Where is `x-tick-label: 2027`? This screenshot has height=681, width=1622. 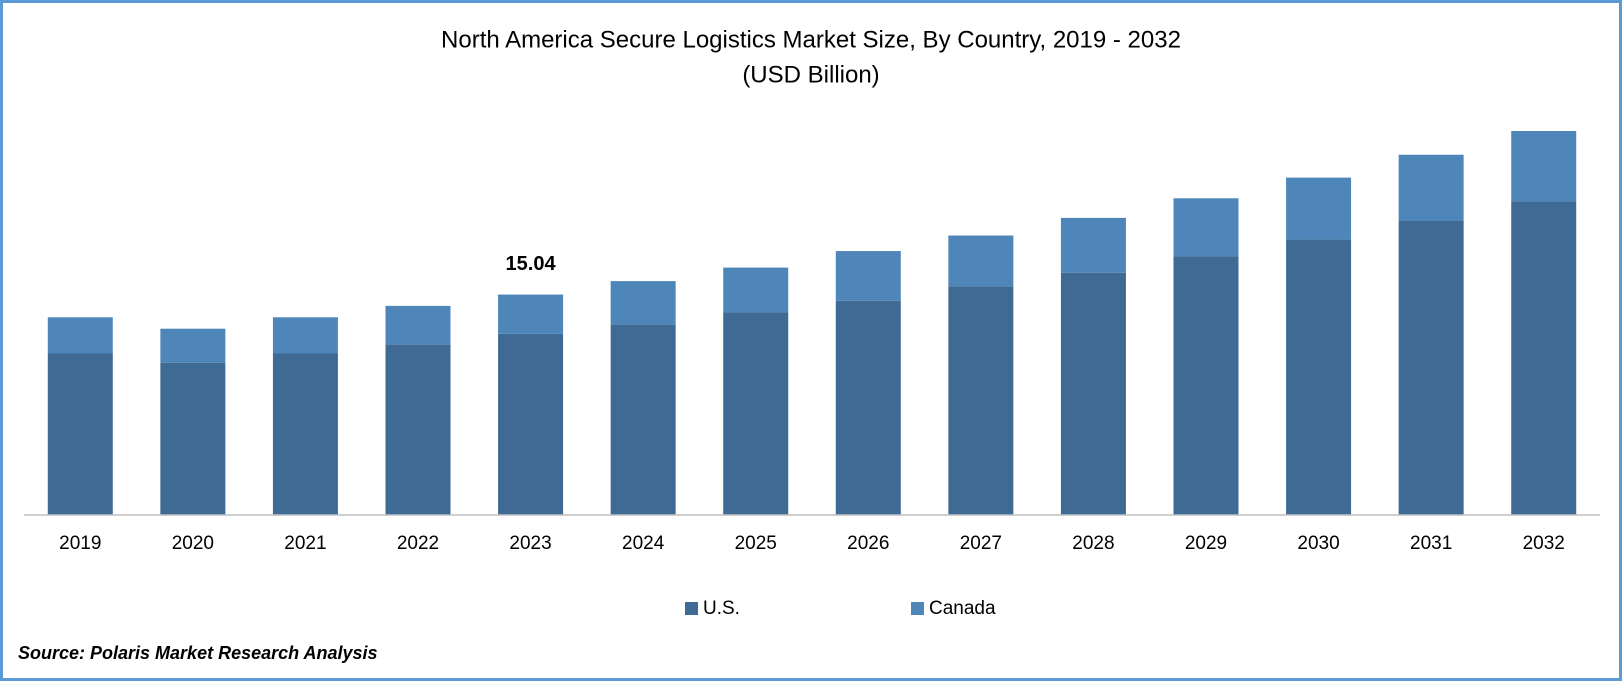 x-tick-label: 2027 is located at coordinates (981, 543).